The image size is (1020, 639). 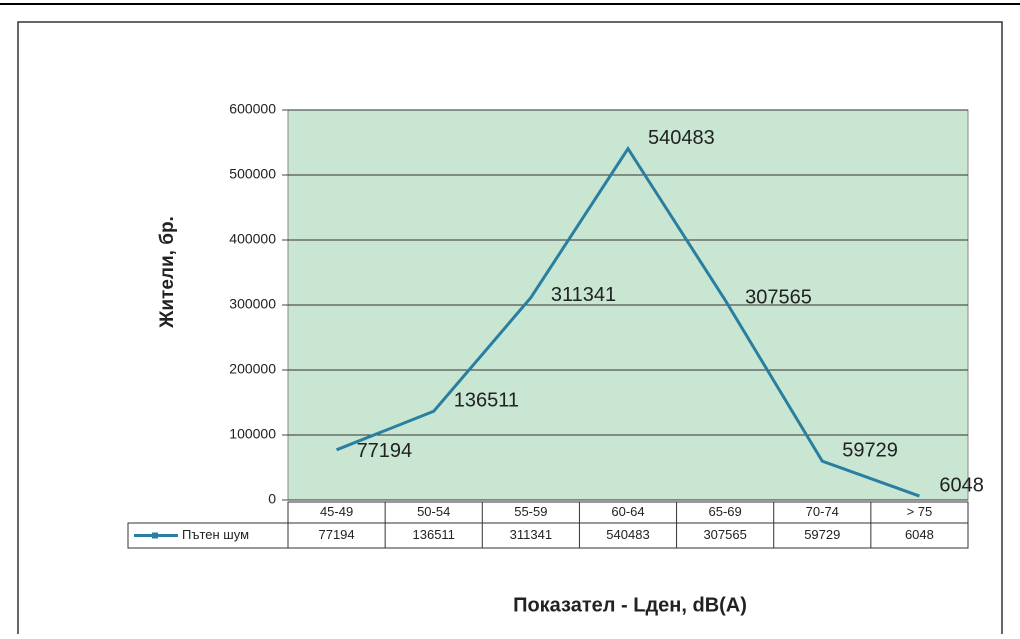 What do you see at coordinates (252, 174) in the screenshot?
I see `y-tick-label: 500000` at bounding box center [252, 174].